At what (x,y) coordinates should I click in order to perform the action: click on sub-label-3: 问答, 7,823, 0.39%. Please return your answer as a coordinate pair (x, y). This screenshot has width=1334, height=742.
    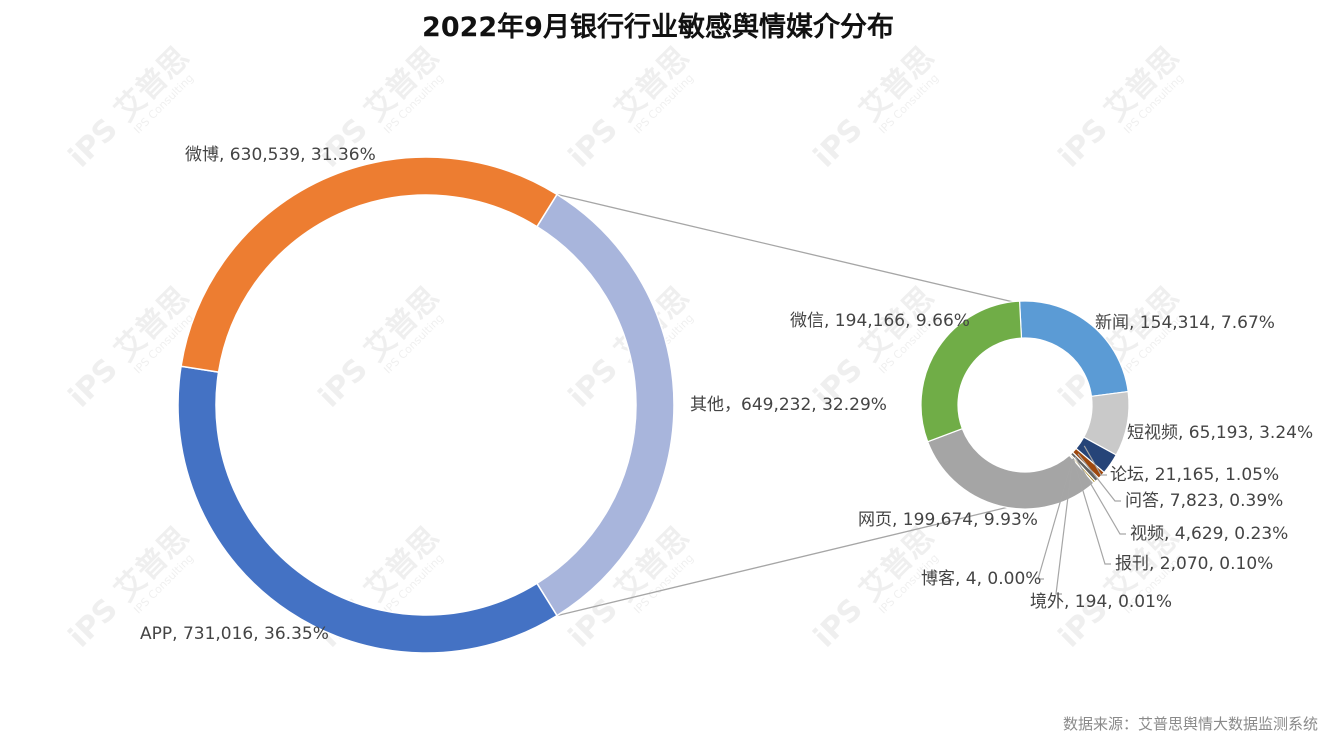
    Looking at the image, I should click on (1204, 501).